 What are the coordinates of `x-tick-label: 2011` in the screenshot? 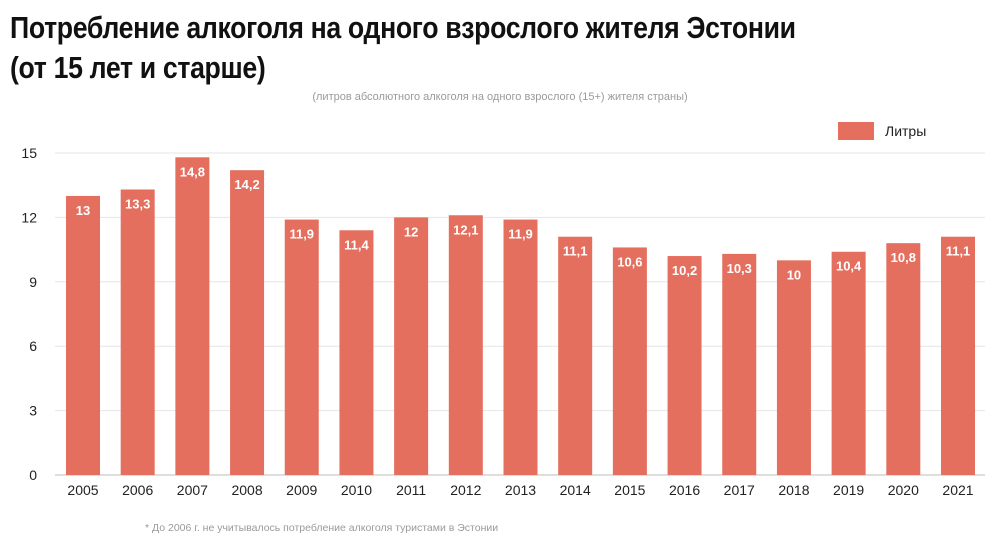 It's located at (411, 490).